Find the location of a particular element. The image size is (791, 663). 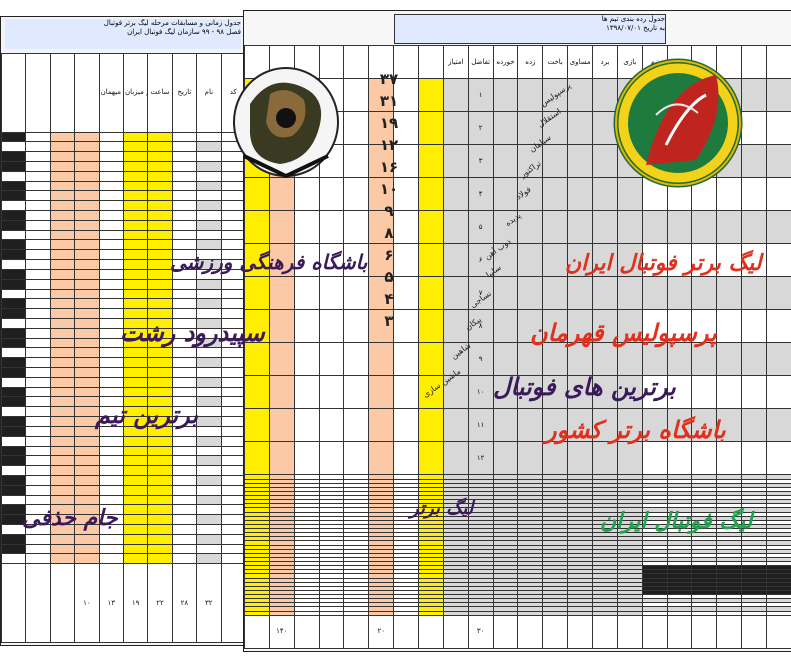

handwriting-right-3: برترین های فوتبال is located at coordinates (584, 386).